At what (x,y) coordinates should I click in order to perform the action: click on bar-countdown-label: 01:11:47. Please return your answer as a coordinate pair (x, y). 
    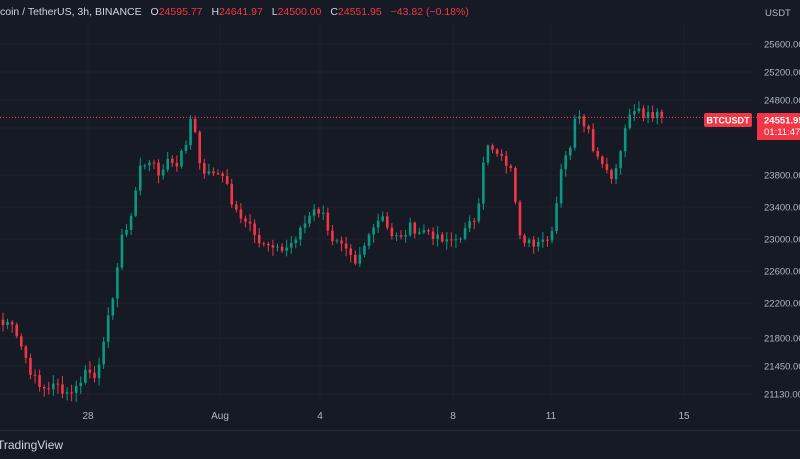
    Looking at the image, I should click on (782, 132).